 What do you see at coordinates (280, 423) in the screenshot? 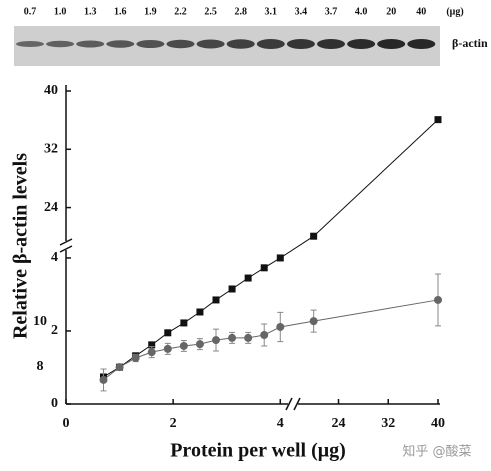
I see `x-tick-label: 4` at bounding box center [280, 423].